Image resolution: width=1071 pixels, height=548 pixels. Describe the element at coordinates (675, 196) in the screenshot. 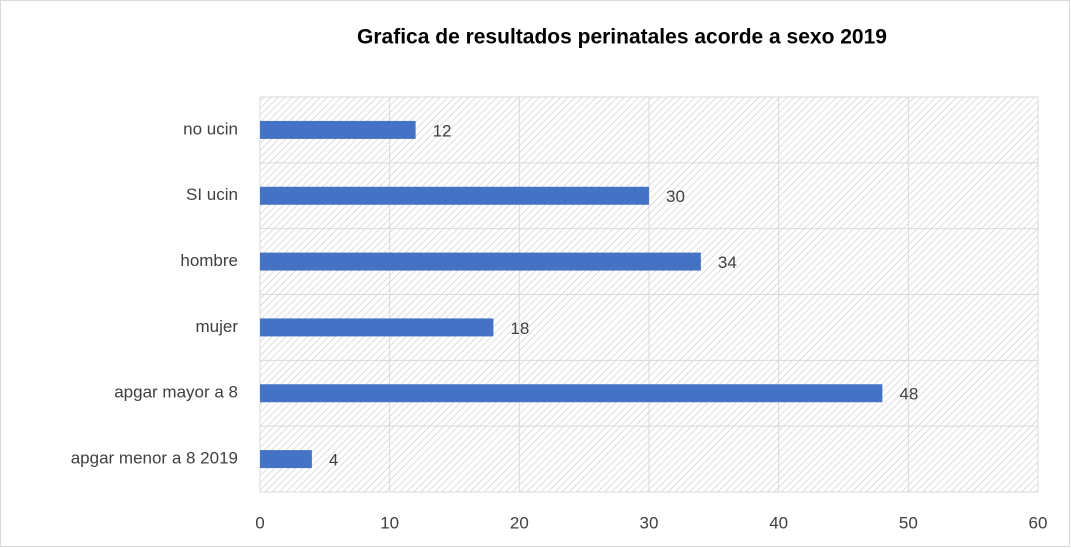

I see `data-label: 30` at that location.